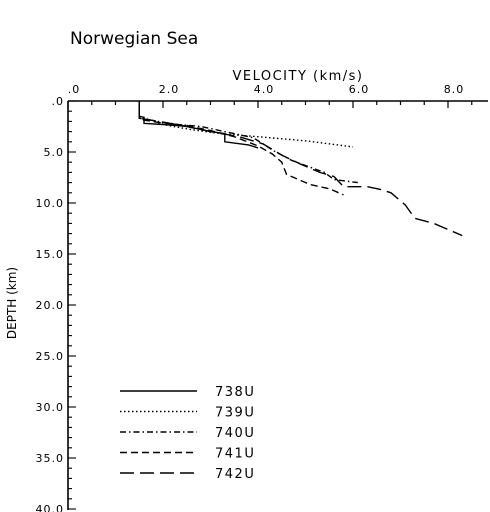 This screenshot has width=490, height=512. What do you see at coordinates (50, 458) in the screenshot?
I see `y-tick-label: 35.0` at bounding box center [50, 458].